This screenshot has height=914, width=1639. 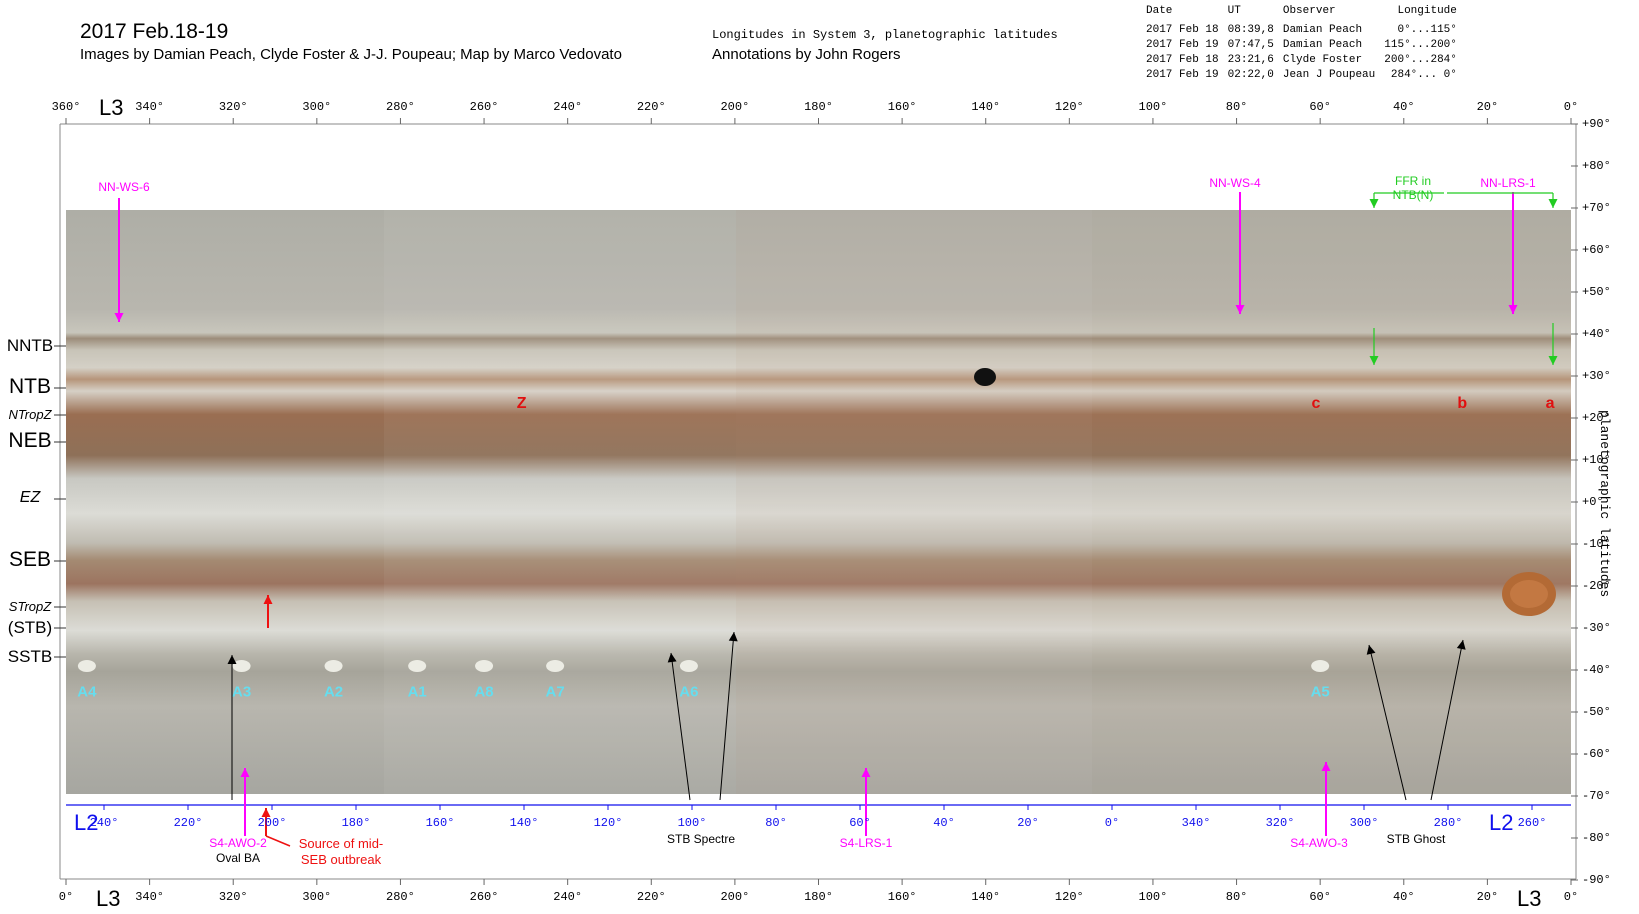 What do you see at coordinates (944, 823) in the screenshot?
I see `l2-tick-label: 40°` at bounding box center [944, 823].